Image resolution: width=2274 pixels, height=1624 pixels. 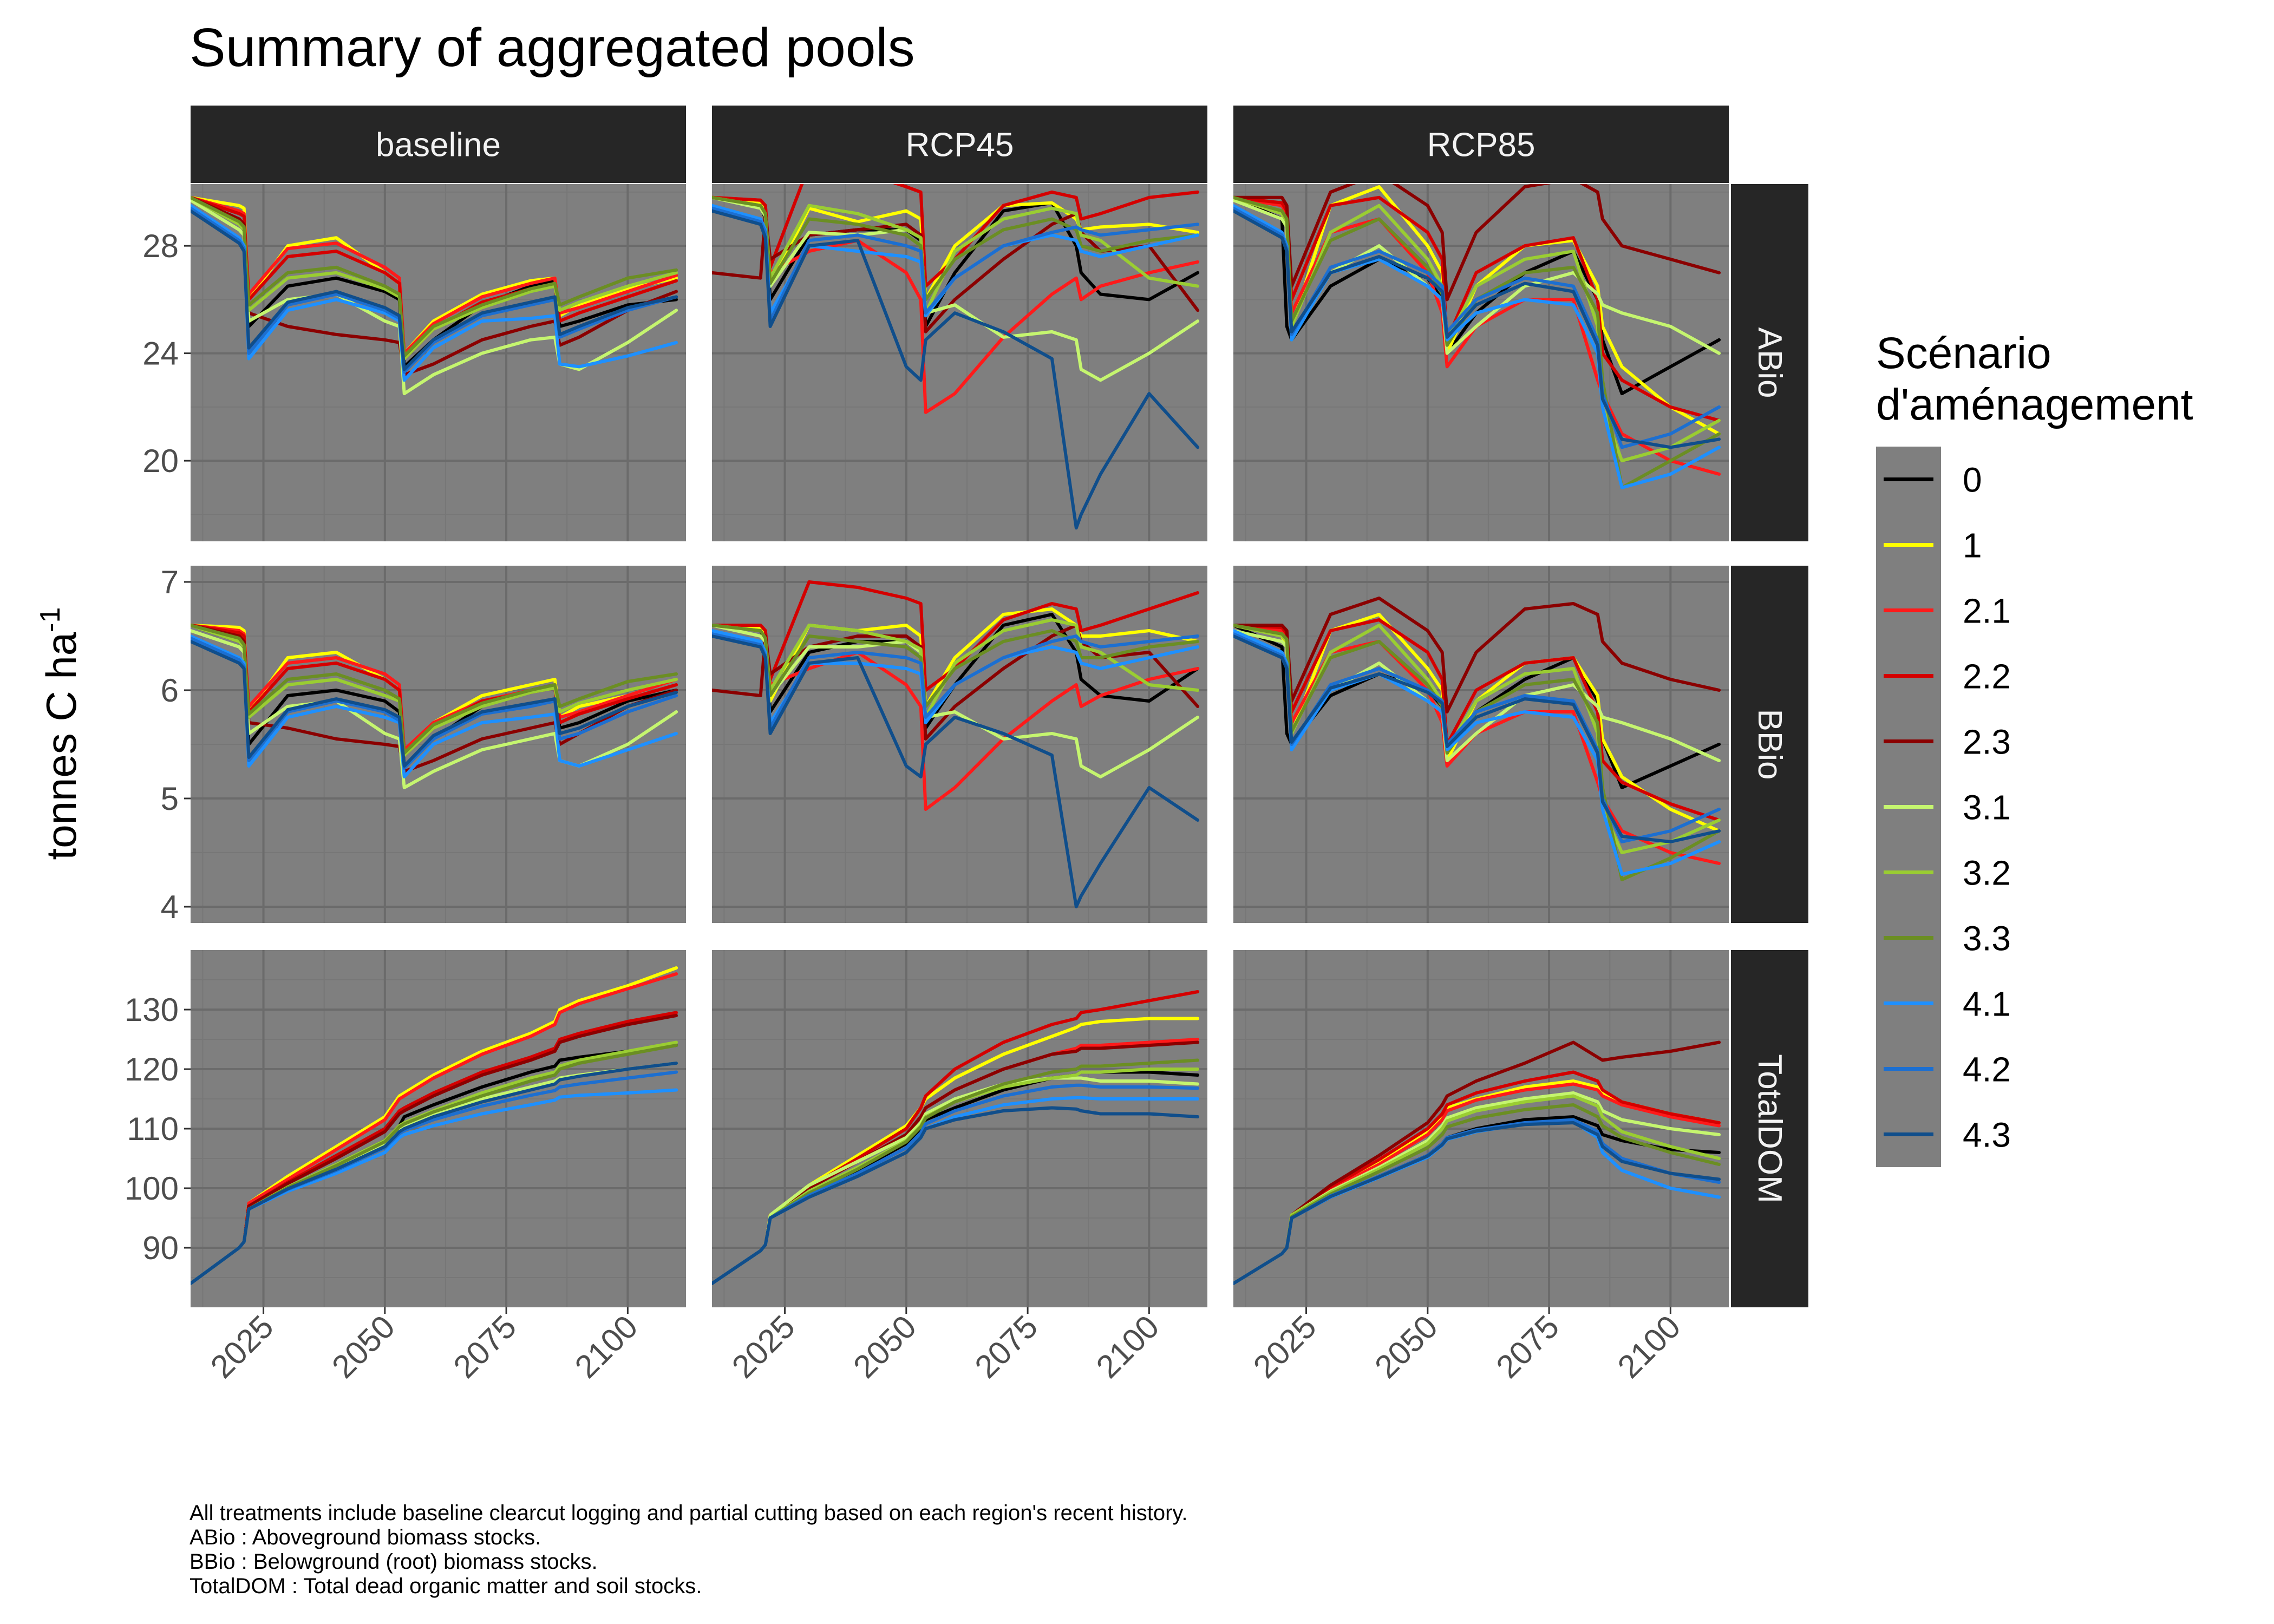 I want to click on strip-abio, so click(x=1770, y=363).